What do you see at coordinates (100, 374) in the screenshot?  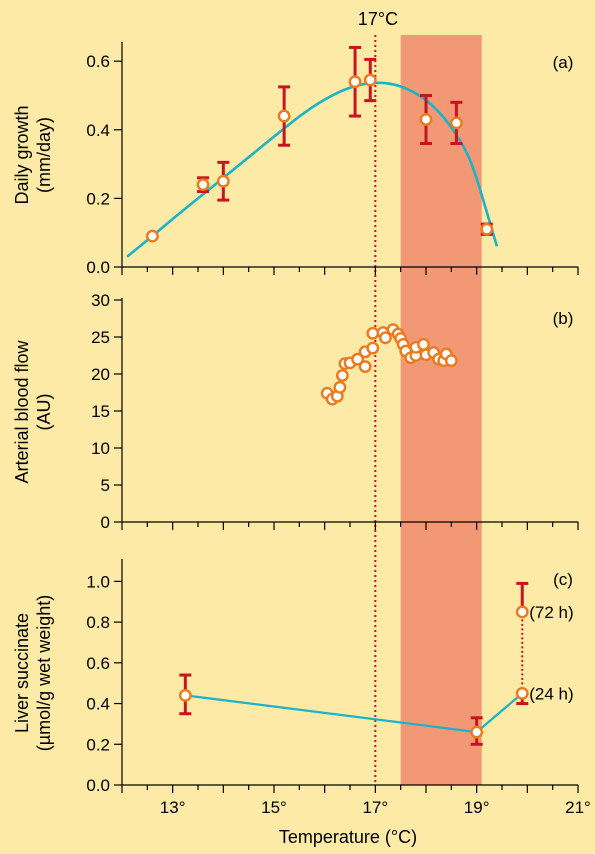 I see `y-tick-label: 20` at bounding box center [100, 374].